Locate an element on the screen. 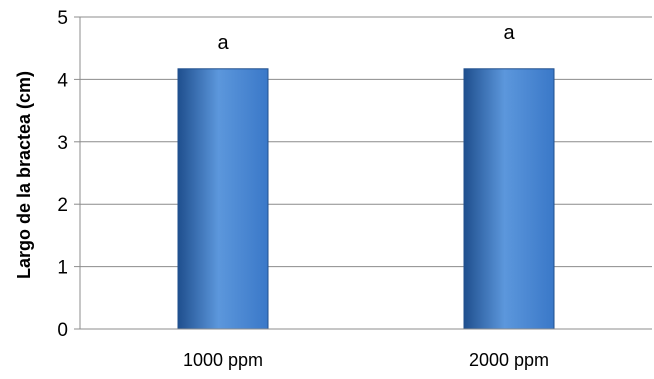 This screenshot has width=654, height=379. x-tick-label: 1000 ppm is located at coordinates (223, 360).